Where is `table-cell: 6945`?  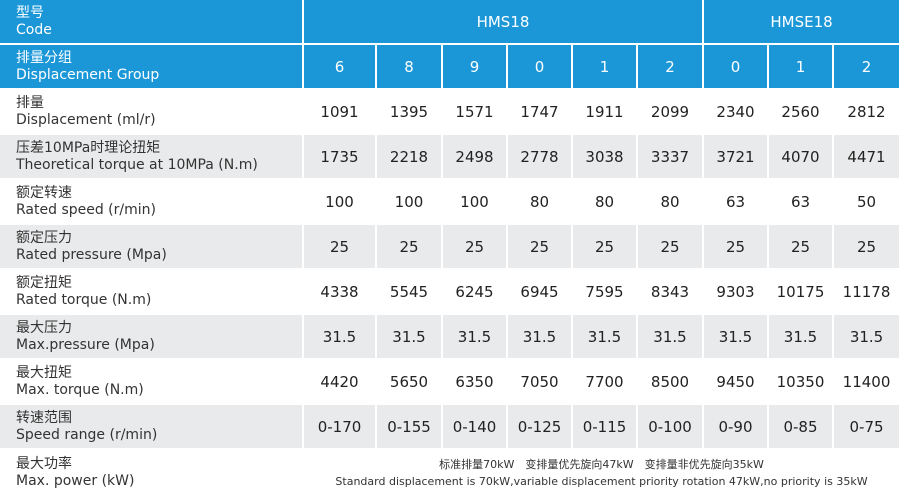
table-cell: 6945 is located at coordinates (540, 292).